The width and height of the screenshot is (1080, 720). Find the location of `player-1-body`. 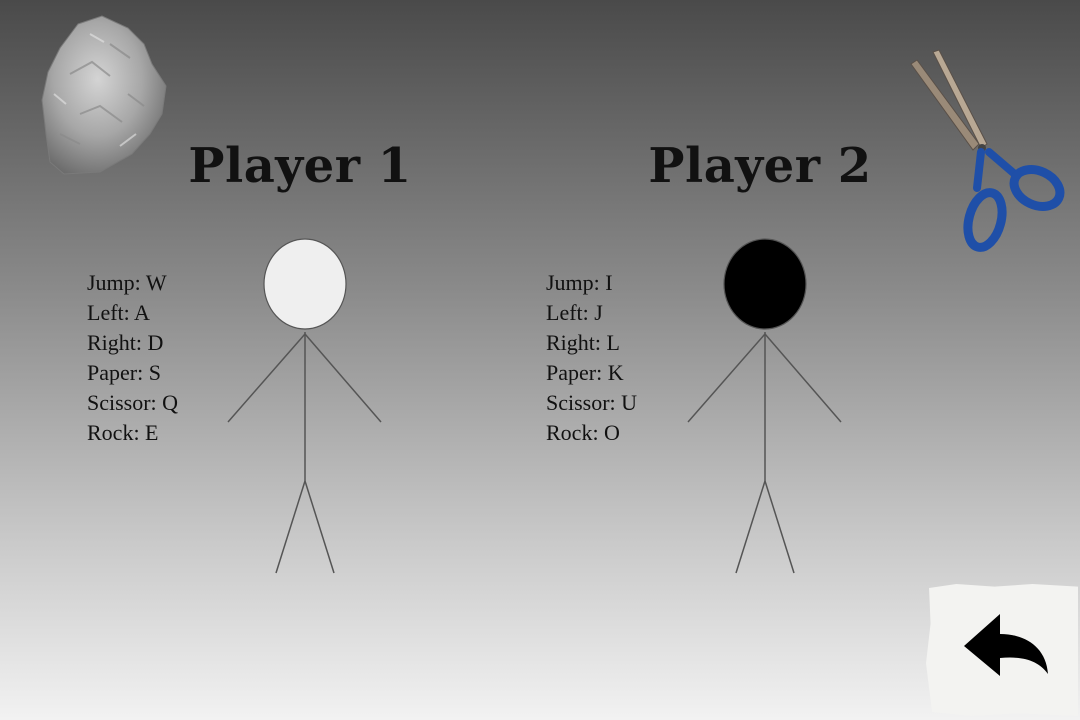

player-1-body is located at coordinates (304, 453).